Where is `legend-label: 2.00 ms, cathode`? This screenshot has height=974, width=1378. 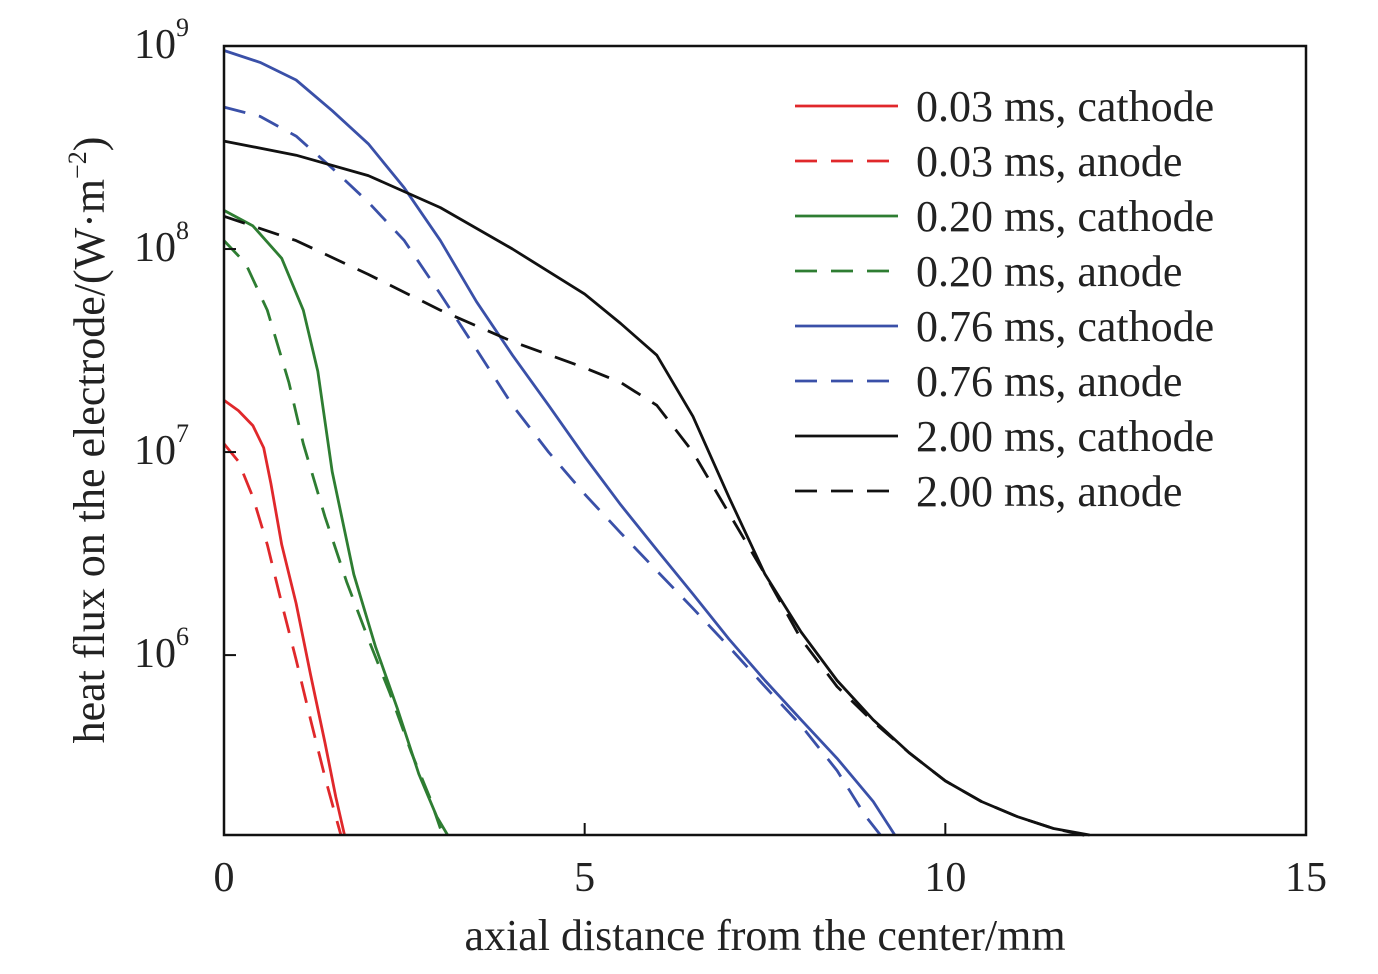 legend-label: 2.00 ms, cathode is located at coordinates (1065, 436).